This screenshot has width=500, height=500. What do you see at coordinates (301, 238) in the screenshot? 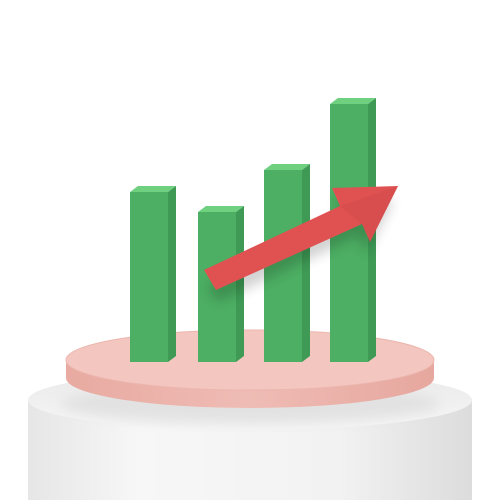
I see `trend-up-arrow-icon` at bounding box center [301, 238].